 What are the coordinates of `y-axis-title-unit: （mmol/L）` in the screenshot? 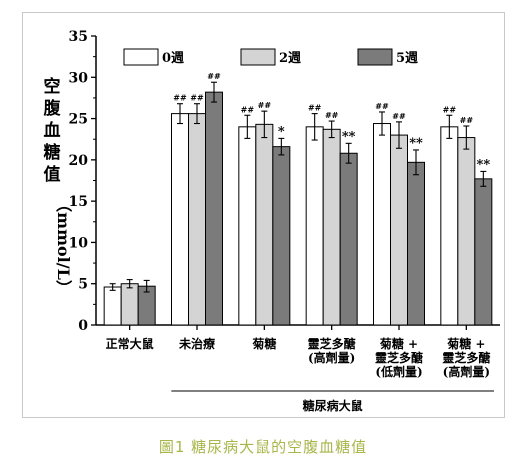 It's located at (63, 246).